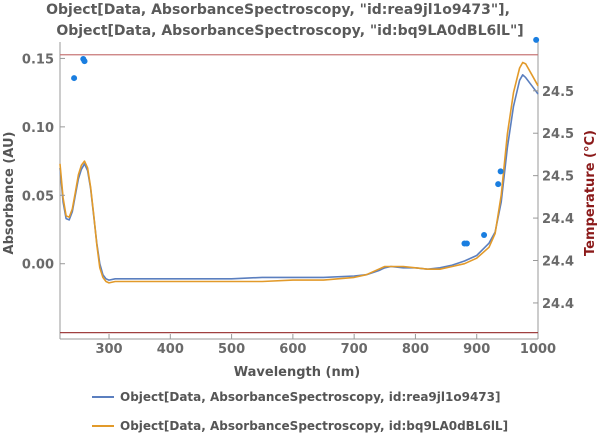 This screenshot has width=600, height=442. What do you see at coordinates (354, 349) in the screenshot?
I see `x-tick-label: 700` at bounding box center [354, 349].